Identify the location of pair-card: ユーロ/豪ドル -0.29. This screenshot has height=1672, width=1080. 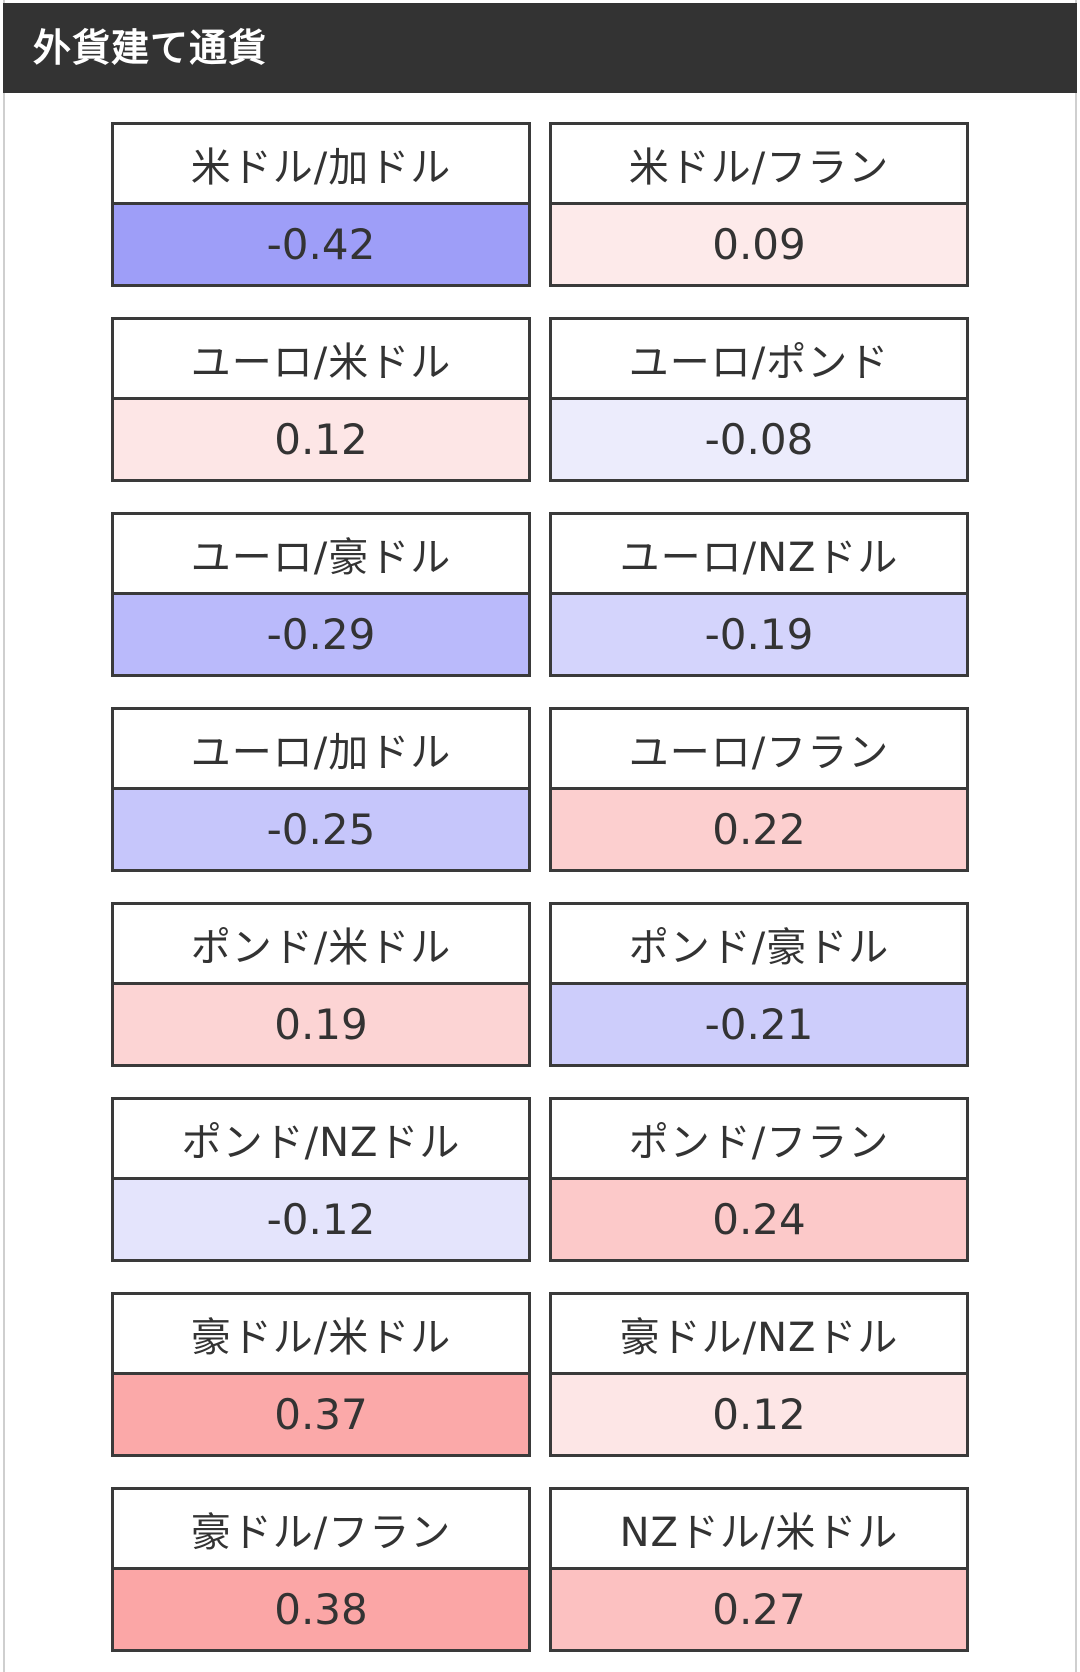
(321, 594).